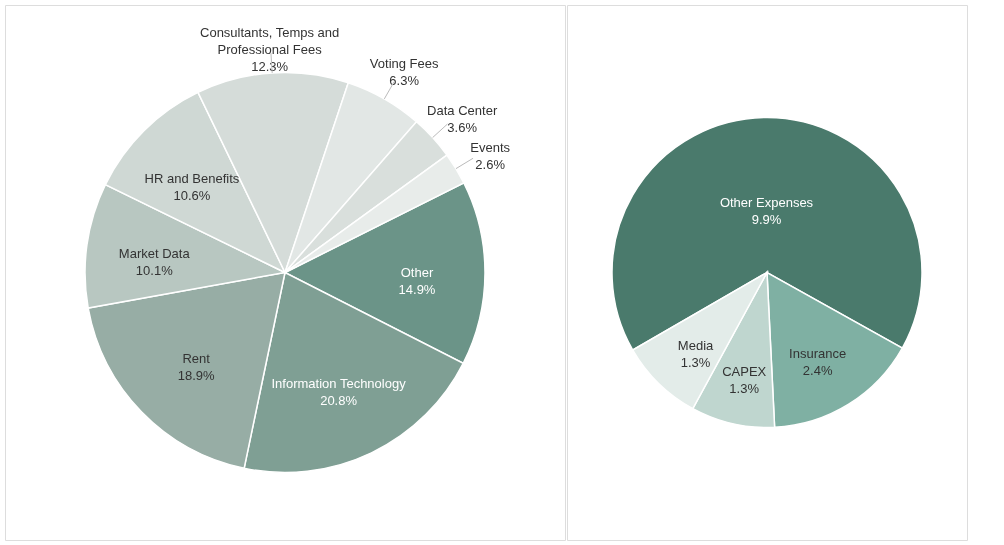  Describe the element at coordinates (339, 401) in the screenshot. I see `data-label: 20.8%` at that location.